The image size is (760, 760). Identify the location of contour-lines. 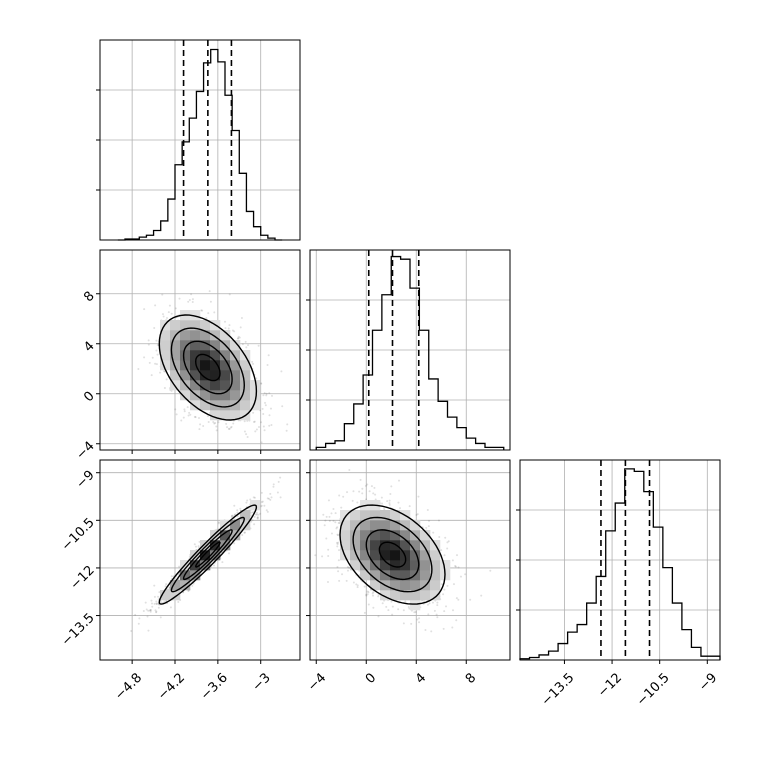
(392, 554).